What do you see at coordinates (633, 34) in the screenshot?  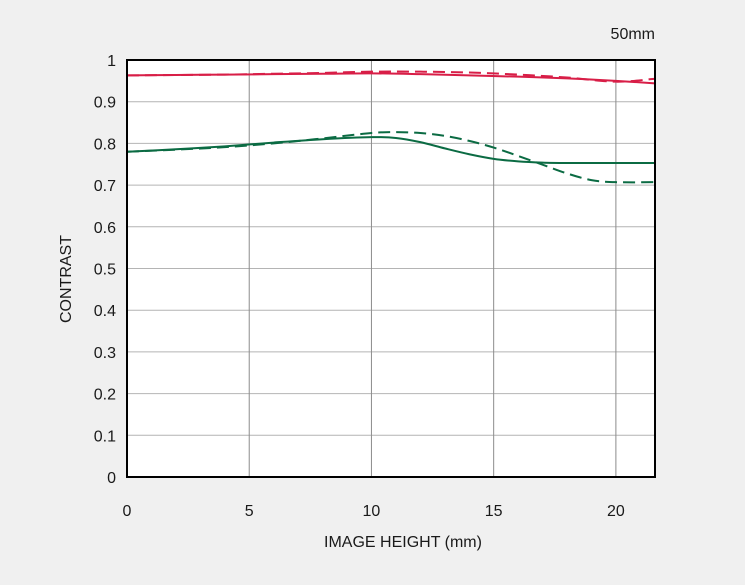 I see `focal-length-annotation: 50mm` at bounding box center [633, 34].